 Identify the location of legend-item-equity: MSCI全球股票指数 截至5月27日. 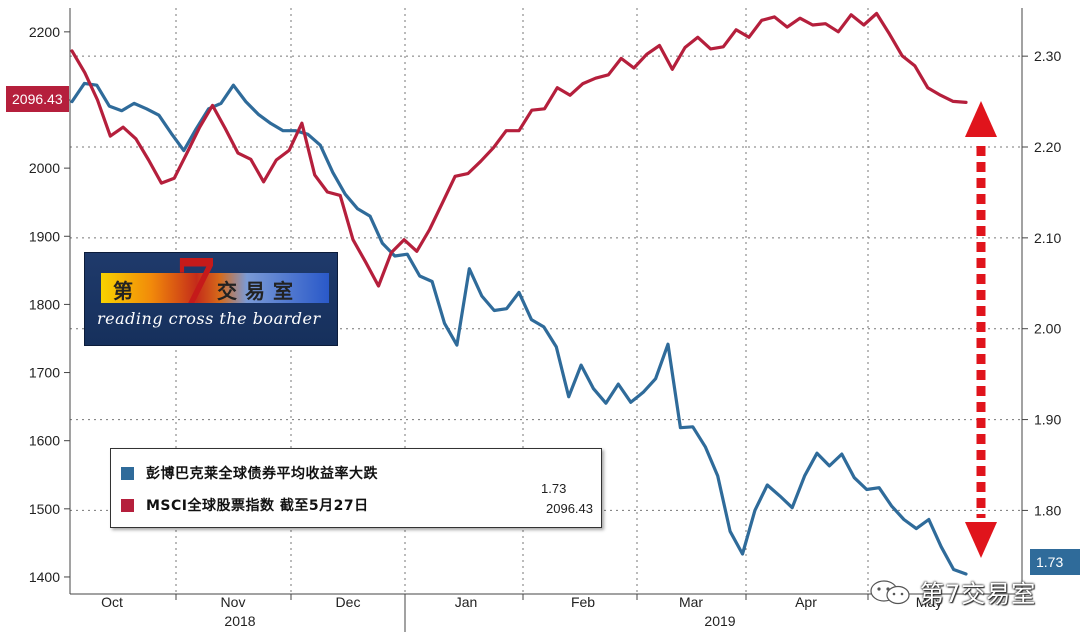
(245, 505).